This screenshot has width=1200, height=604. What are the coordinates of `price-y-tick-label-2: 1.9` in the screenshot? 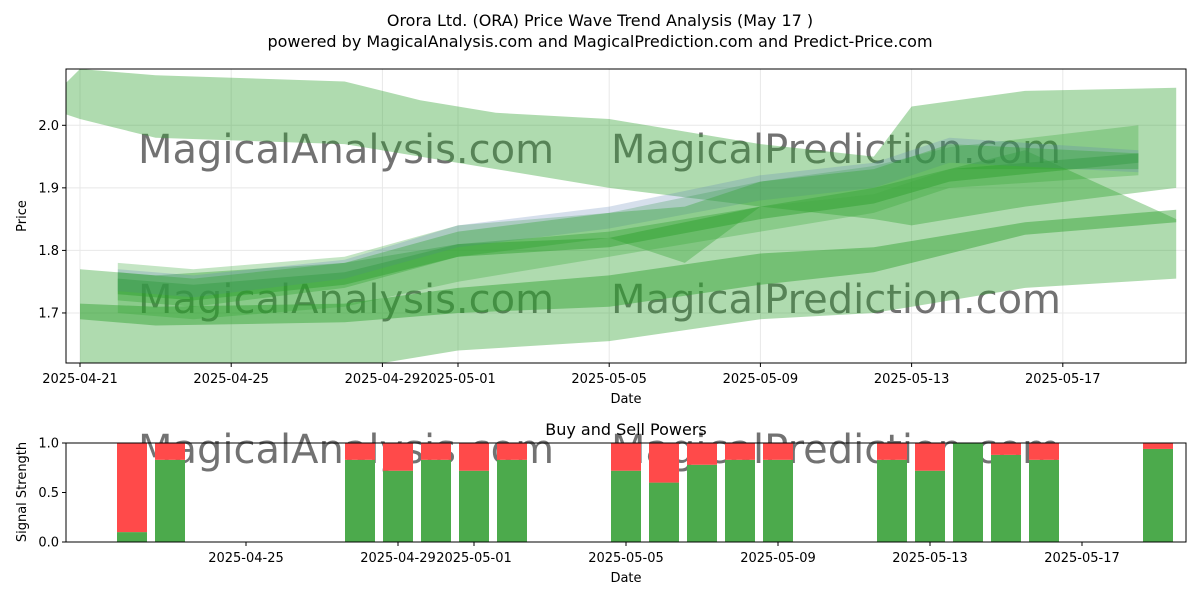 It's located at (48, 188).